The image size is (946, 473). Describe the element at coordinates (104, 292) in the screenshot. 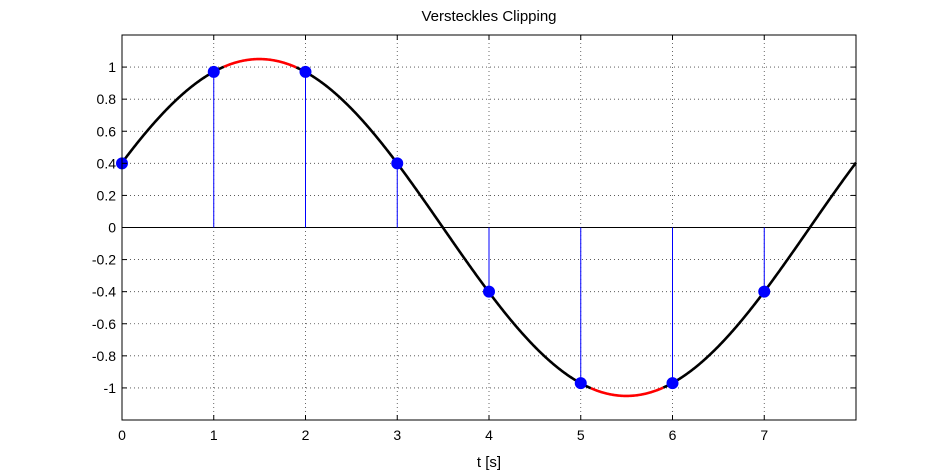

I see `y-tick-label: -0.4` at that location.